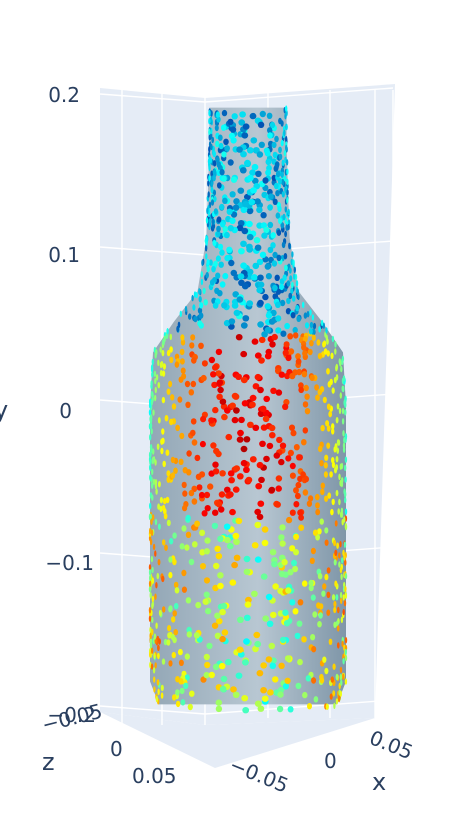 The width and height of the screenshot is (462, 816). Describe the element at coordinates (65, 411) in the screenshot. I see `y-tick-label: 0` at that location.